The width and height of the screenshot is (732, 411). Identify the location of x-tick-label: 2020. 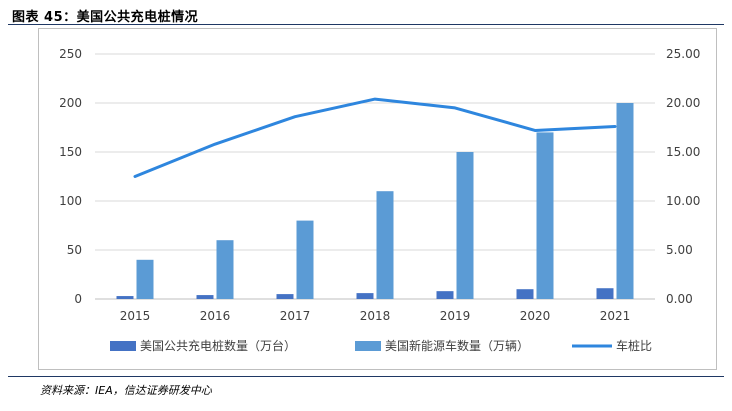
(535, 316).